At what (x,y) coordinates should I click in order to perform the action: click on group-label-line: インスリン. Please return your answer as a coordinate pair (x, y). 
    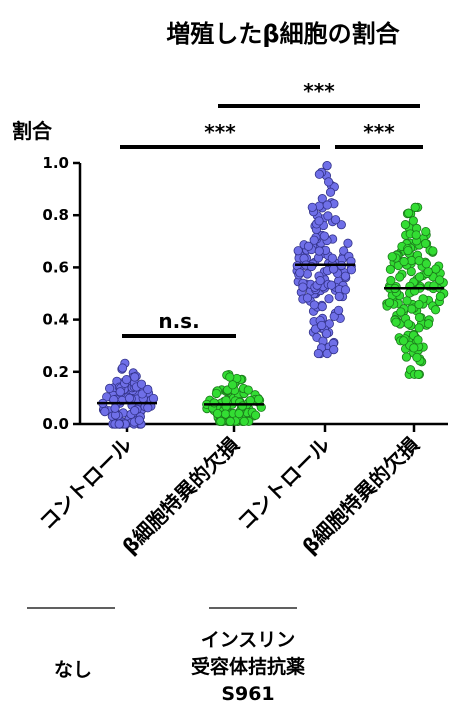
    Looking at the image, I should click on (248, 640).